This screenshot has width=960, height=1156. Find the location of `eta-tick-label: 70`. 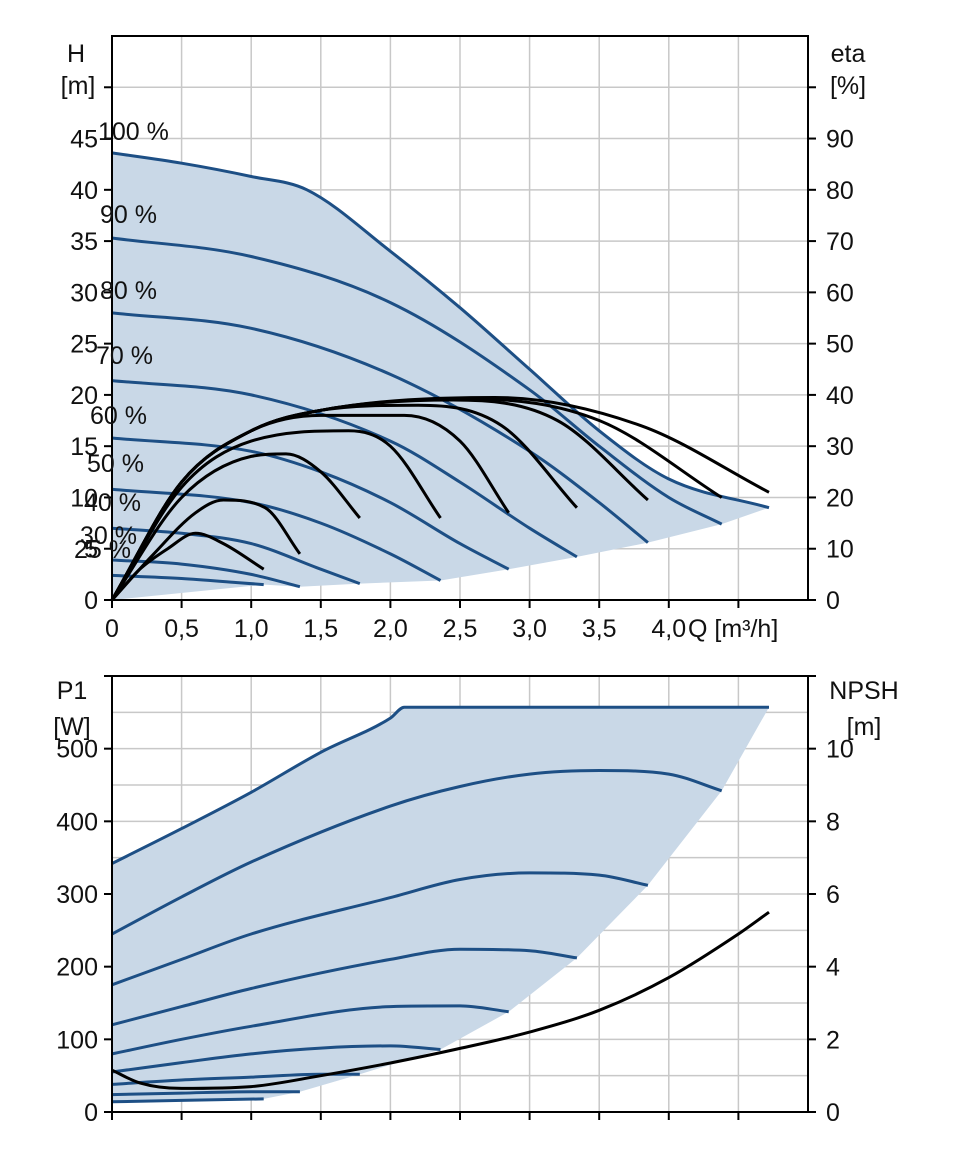

eta-tick-label: 70 is located at coordinates (840, 242).